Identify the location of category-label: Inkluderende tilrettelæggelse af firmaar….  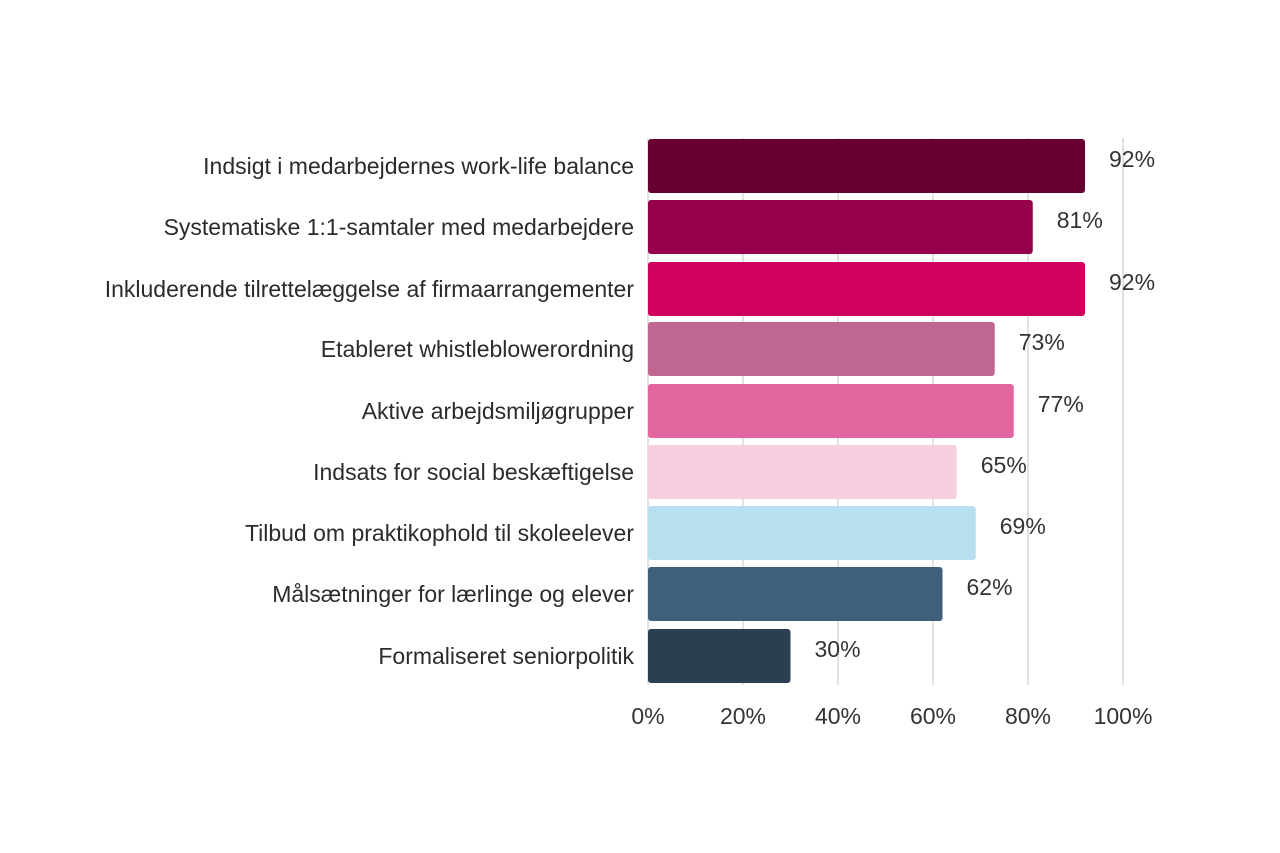
(370, 289).